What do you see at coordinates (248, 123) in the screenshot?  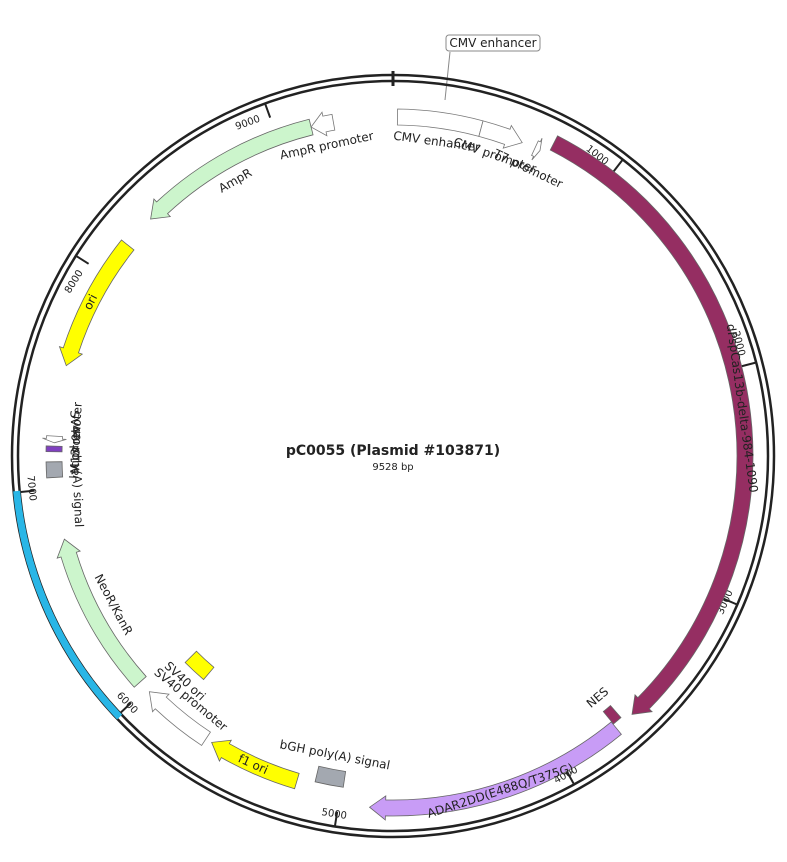 I see `tick-label: 9000` at bounding box center [248, 123].